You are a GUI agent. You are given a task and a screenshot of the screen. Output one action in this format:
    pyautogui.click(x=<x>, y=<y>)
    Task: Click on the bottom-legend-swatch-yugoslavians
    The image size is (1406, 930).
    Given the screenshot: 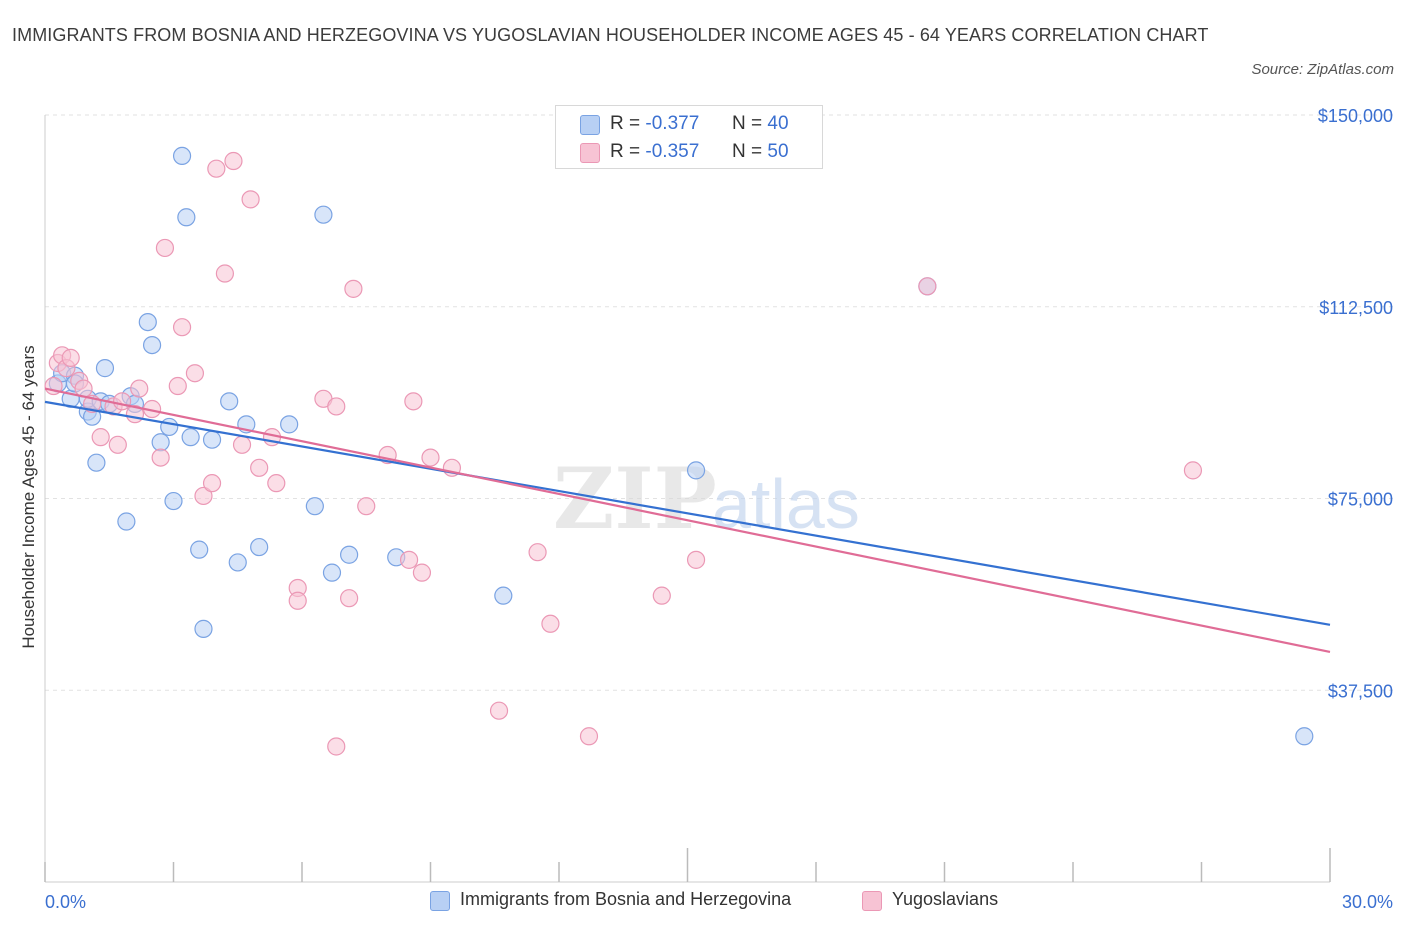 What is the action you would take?
    pyautogui.click(x=872, y=901)
    